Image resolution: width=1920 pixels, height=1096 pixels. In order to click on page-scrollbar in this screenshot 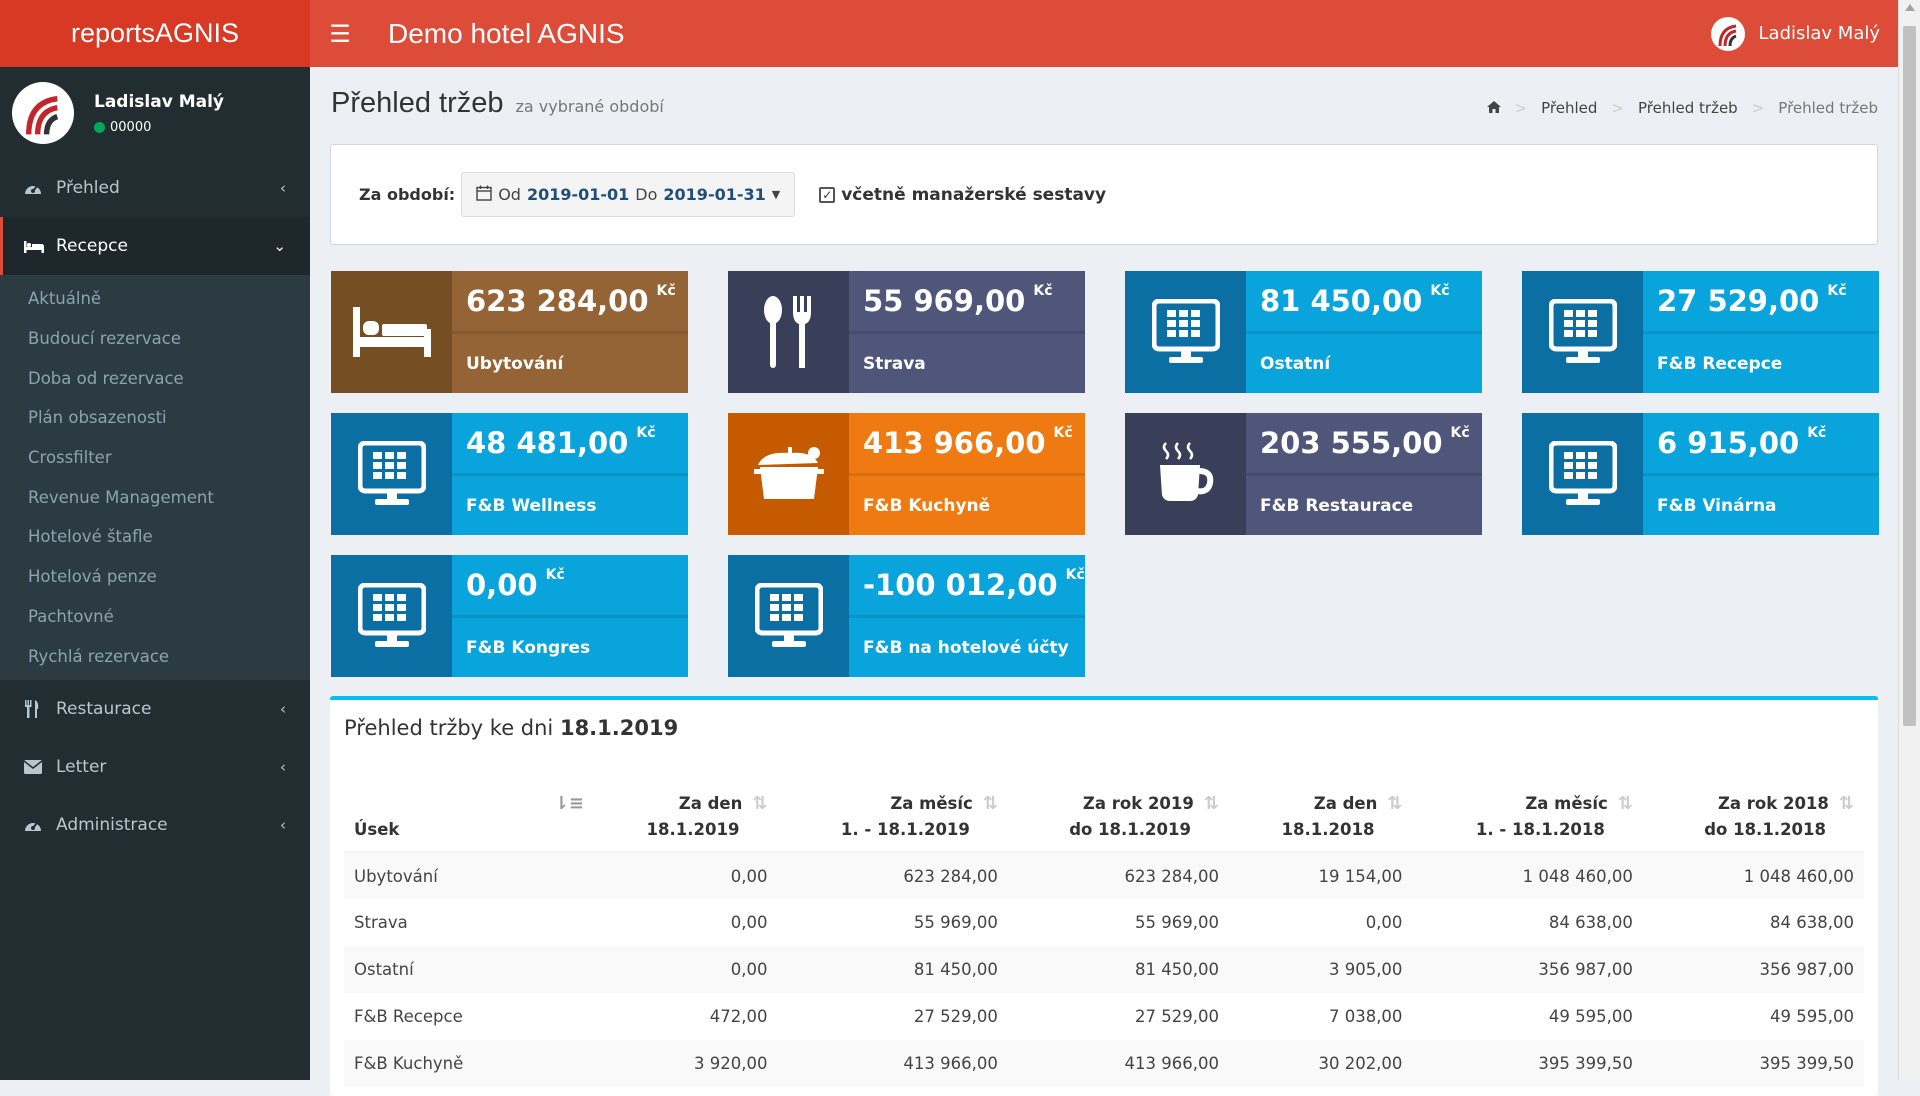, I will do `click(1909, 540)`.